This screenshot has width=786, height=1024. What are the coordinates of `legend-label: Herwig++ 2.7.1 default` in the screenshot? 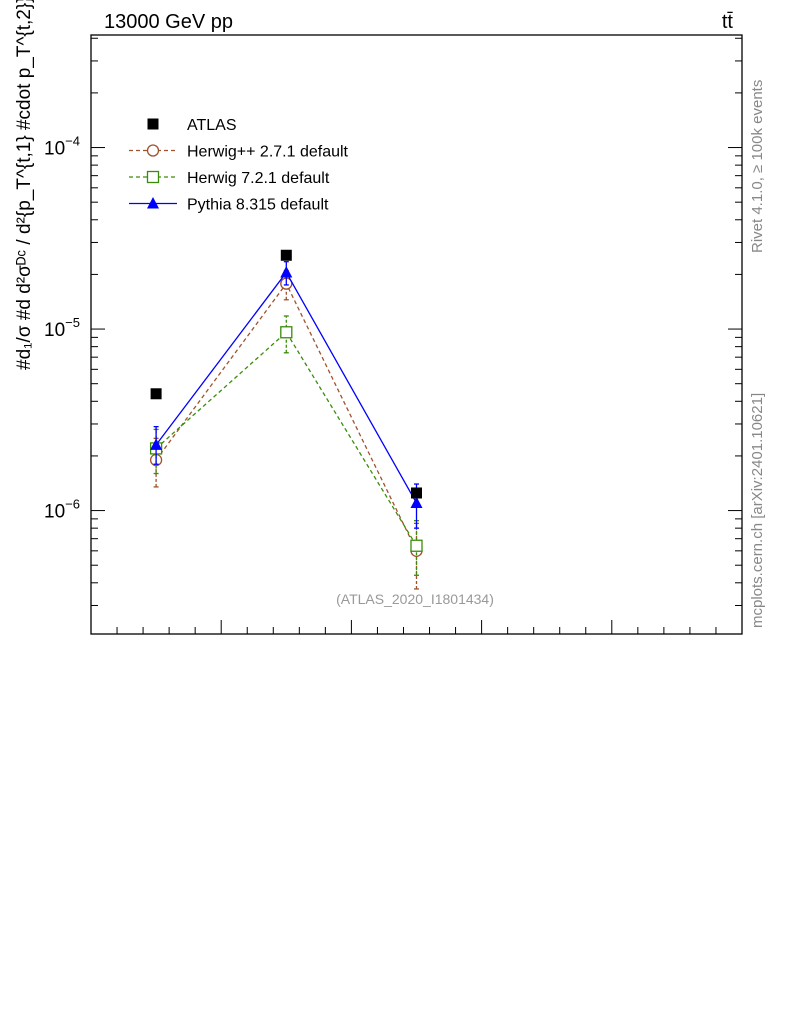 It's located at (268, 152).